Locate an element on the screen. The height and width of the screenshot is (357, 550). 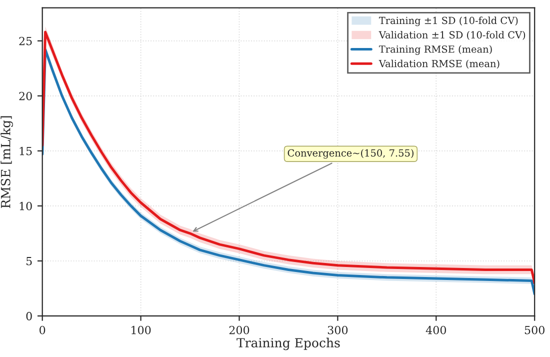
y-tick-label: 5 is located at coordinates (29, 261).